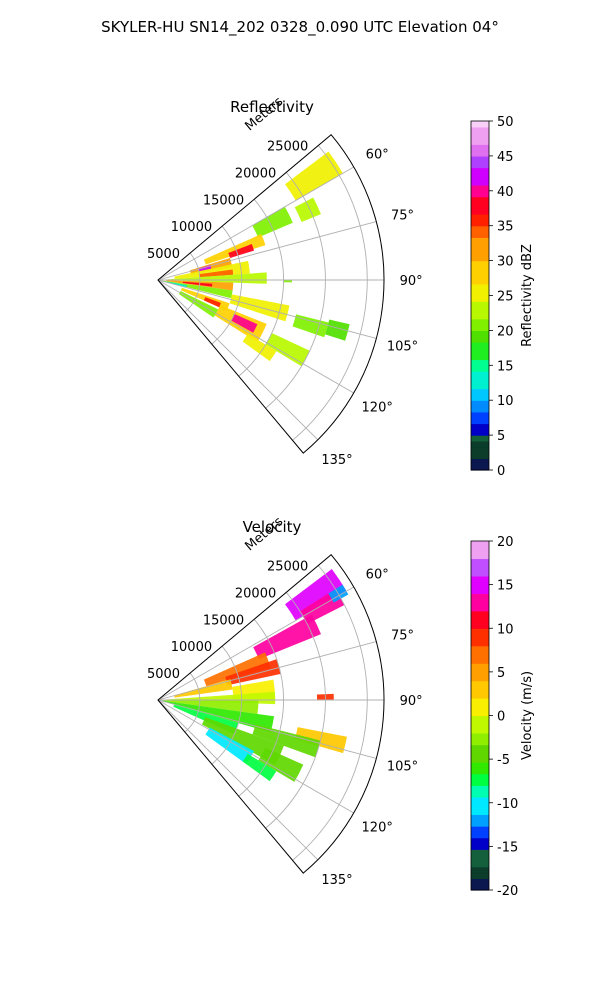 The height and width of the screenshot is (1005, 600). I want to click on colorbar-tick-label: 15, so click(505, 366).